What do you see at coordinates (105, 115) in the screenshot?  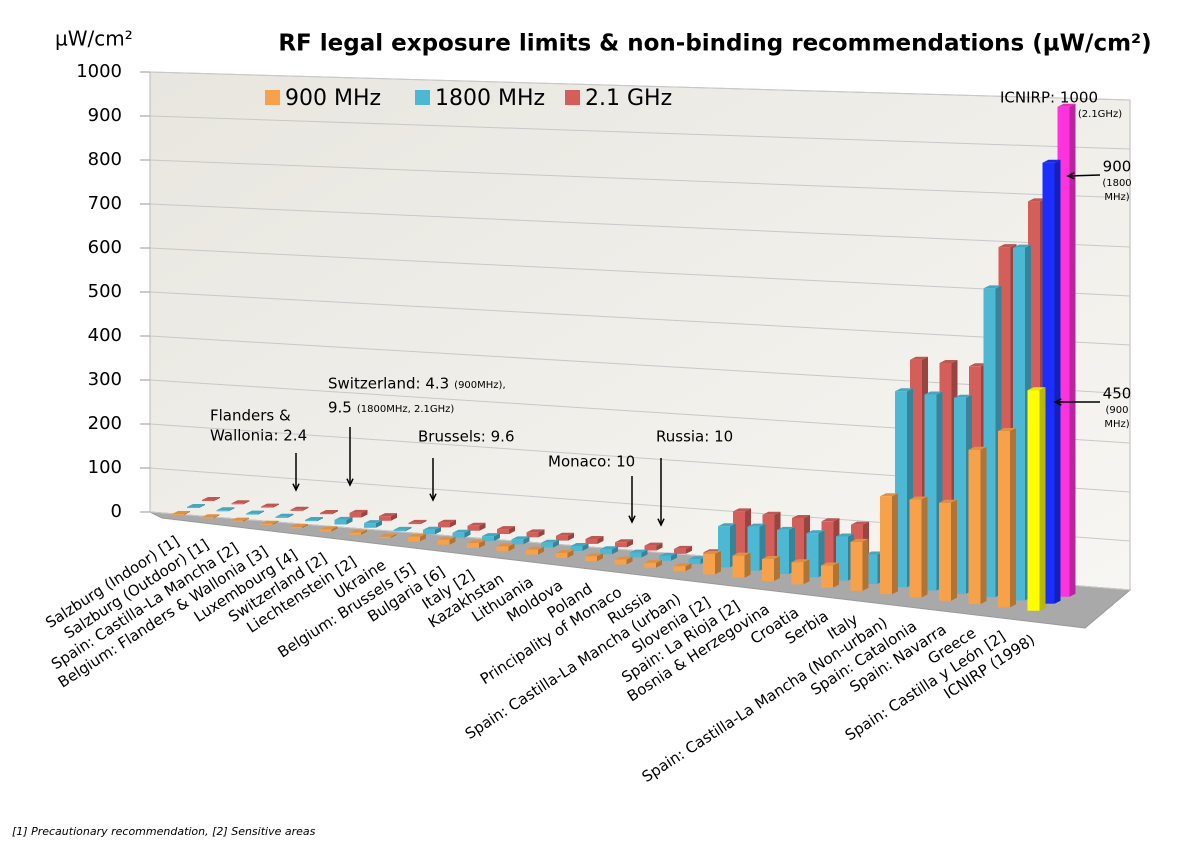 I see `y-tick-label: 900` at bounding box center [105, 115].